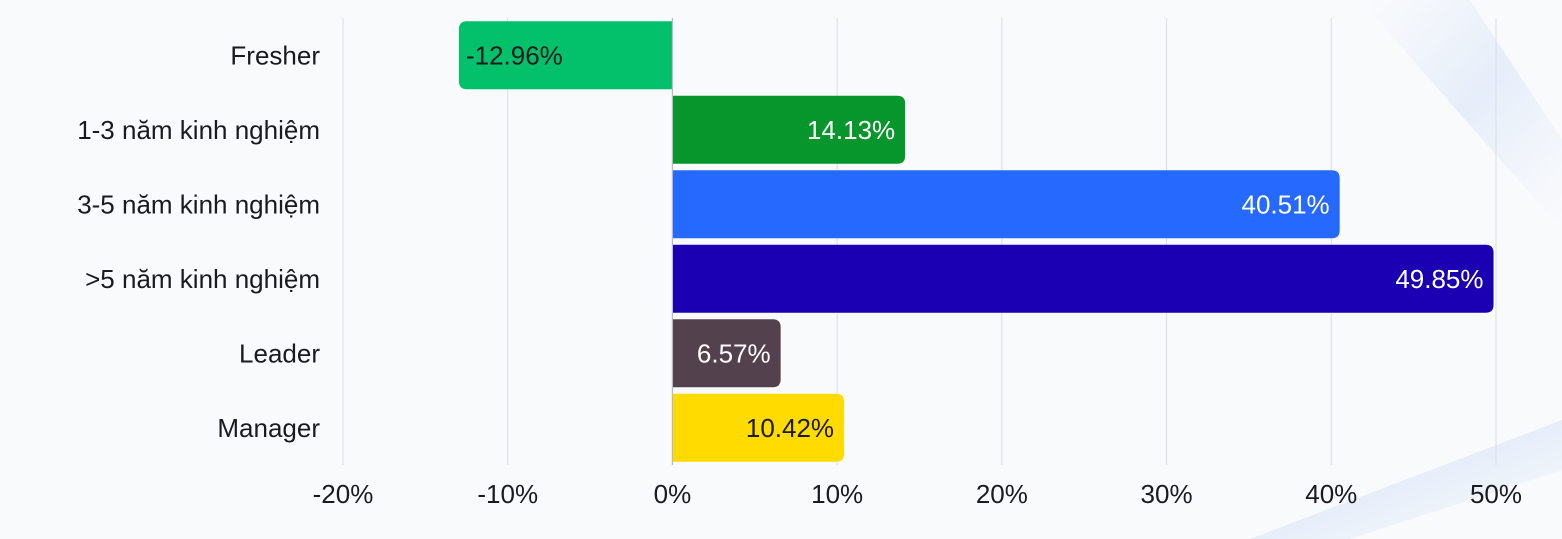 This screenshot has height=539, width=1562. Describe the element at coordinates (1439, 279) in the screenshot. I see `data-label: 49.85%` at that location.